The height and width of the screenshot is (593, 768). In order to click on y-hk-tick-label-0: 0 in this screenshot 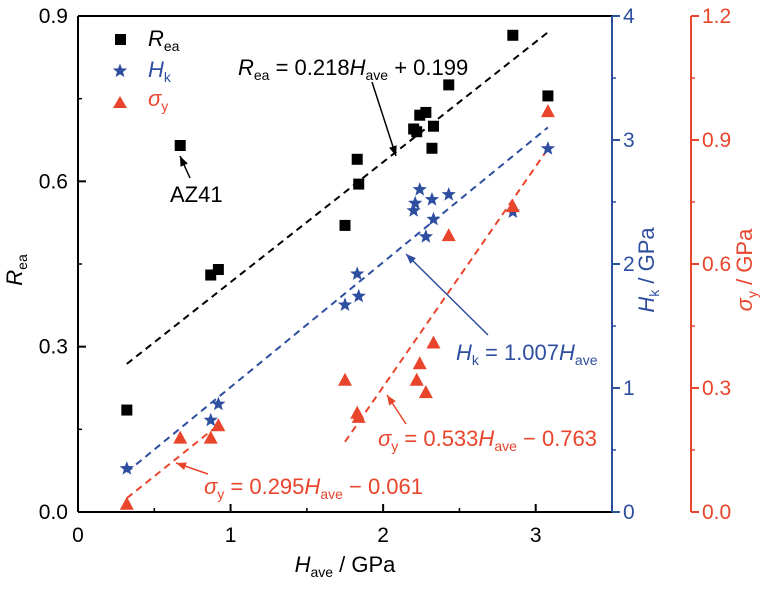, I will do `click(629, 512)`.